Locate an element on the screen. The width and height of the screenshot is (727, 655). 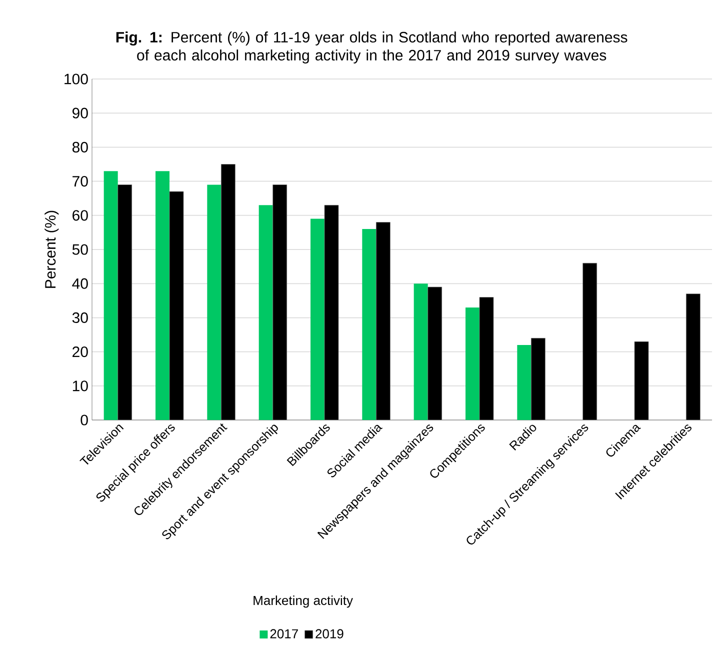
y-tick-label: 40 is located at coordinates (80, 283).